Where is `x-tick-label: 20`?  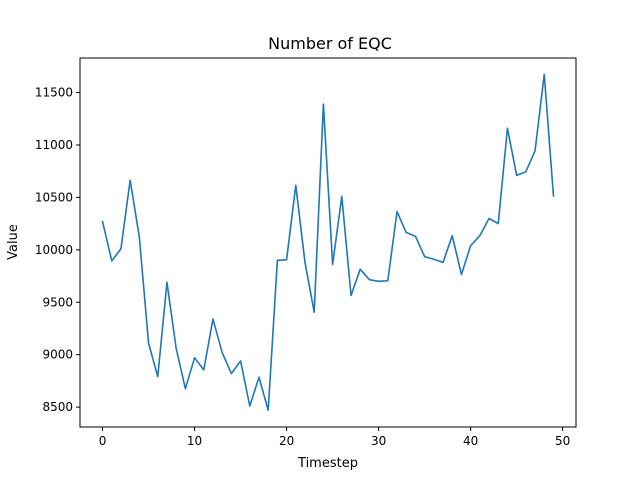 x-tick-label: 20 is located at coordinates (286, 441).